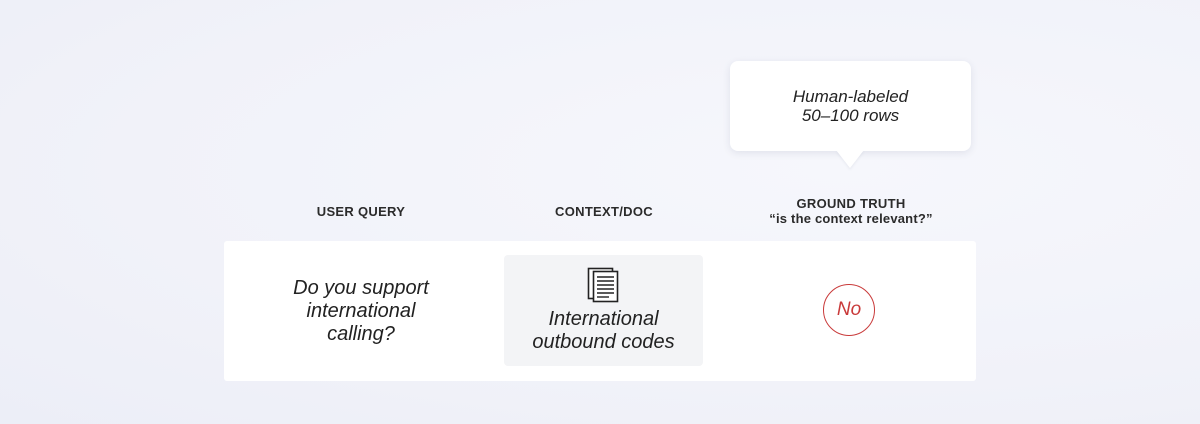 The width and height of the screenshot is (1200, 424). Describe the element at coordinates (851, 203) in the screenshot. I see `header-ground-truth-title: GROUND TRUTH` at that location.